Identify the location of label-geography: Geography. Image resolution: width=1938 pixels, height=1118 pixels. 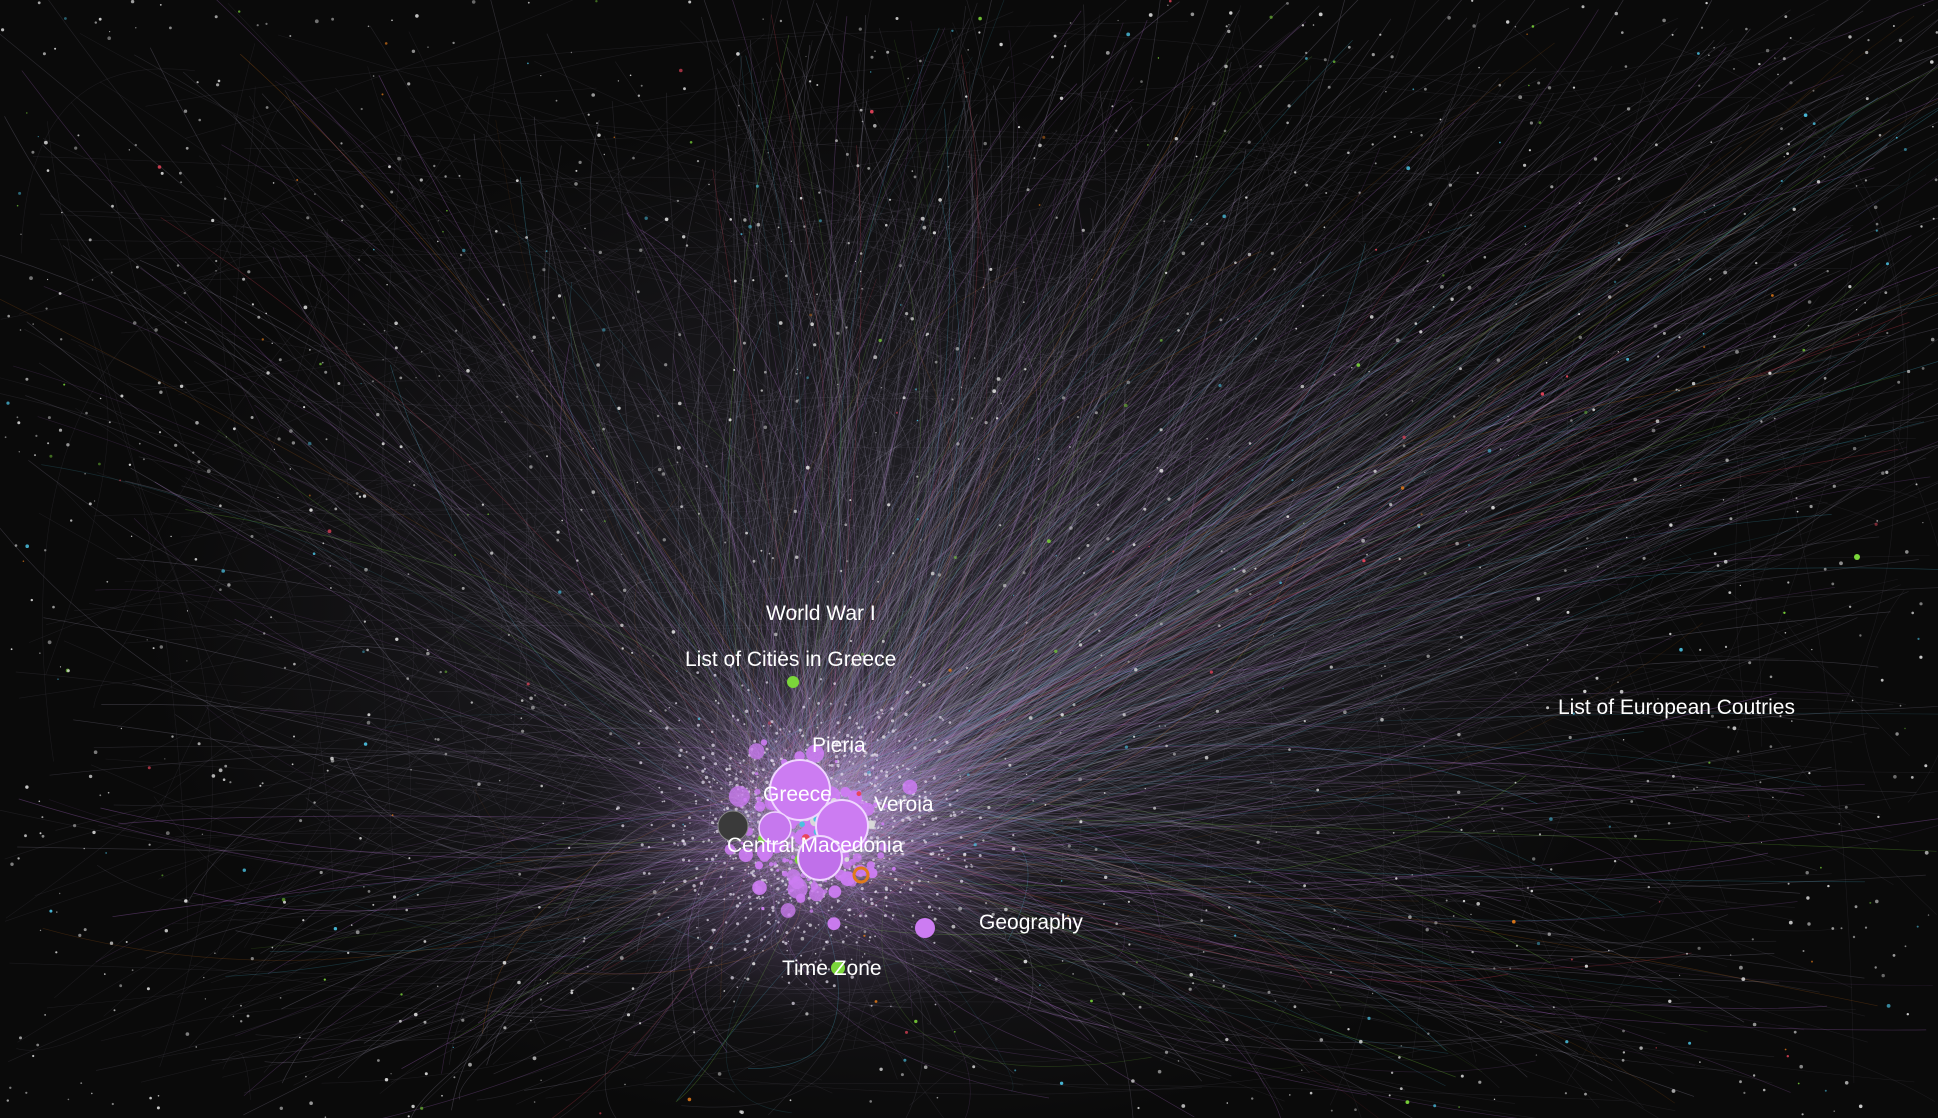
(1031, 922).